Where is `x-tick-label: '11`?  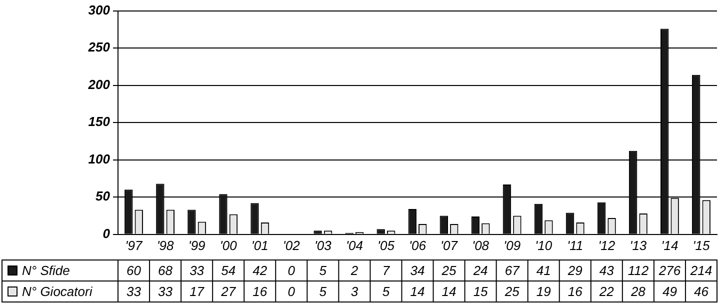 x-tick-label: '11 is located at coordinates (575, 245).